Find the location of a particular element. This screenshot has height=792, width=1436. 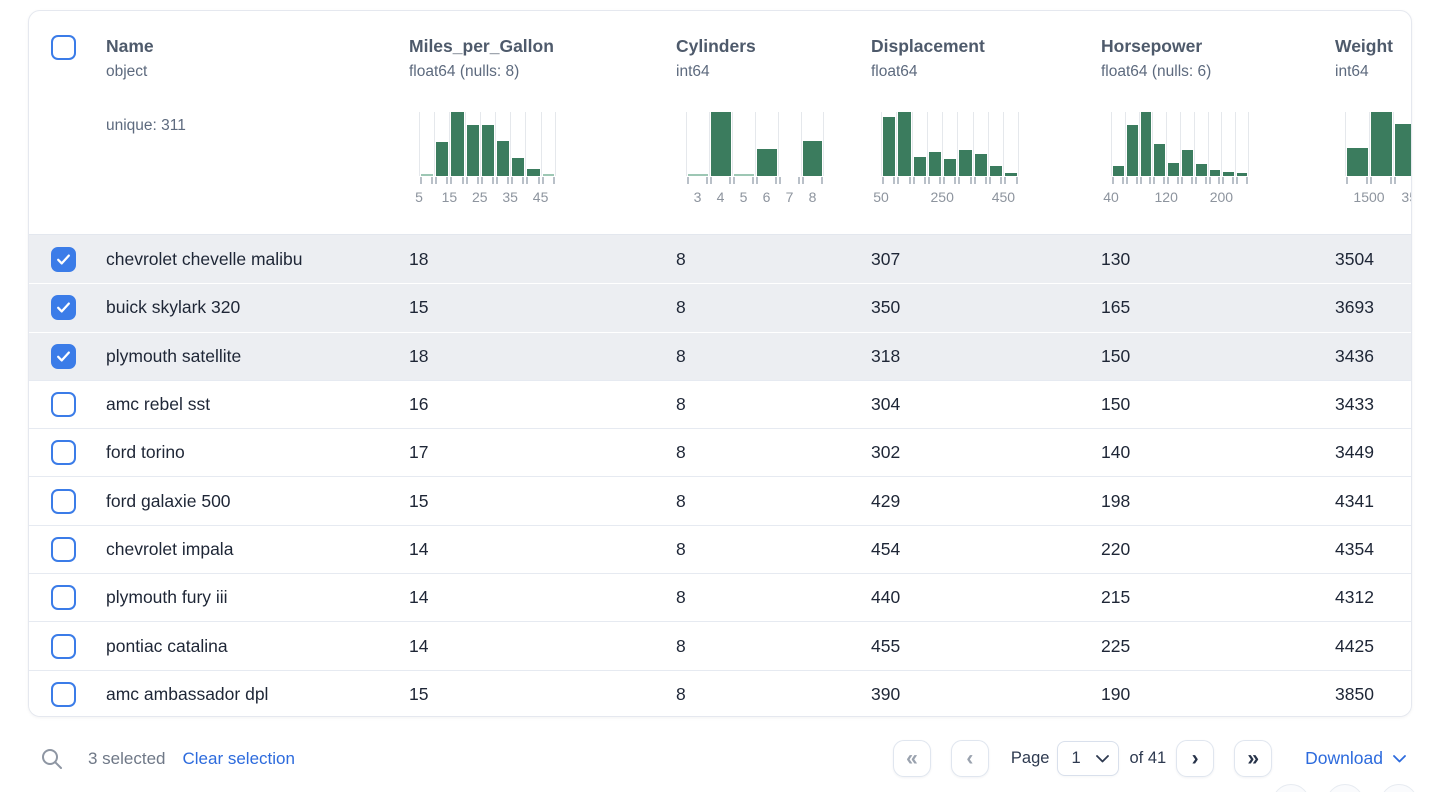

axis-tick-label: 7 is located at coordinates (789, 197).